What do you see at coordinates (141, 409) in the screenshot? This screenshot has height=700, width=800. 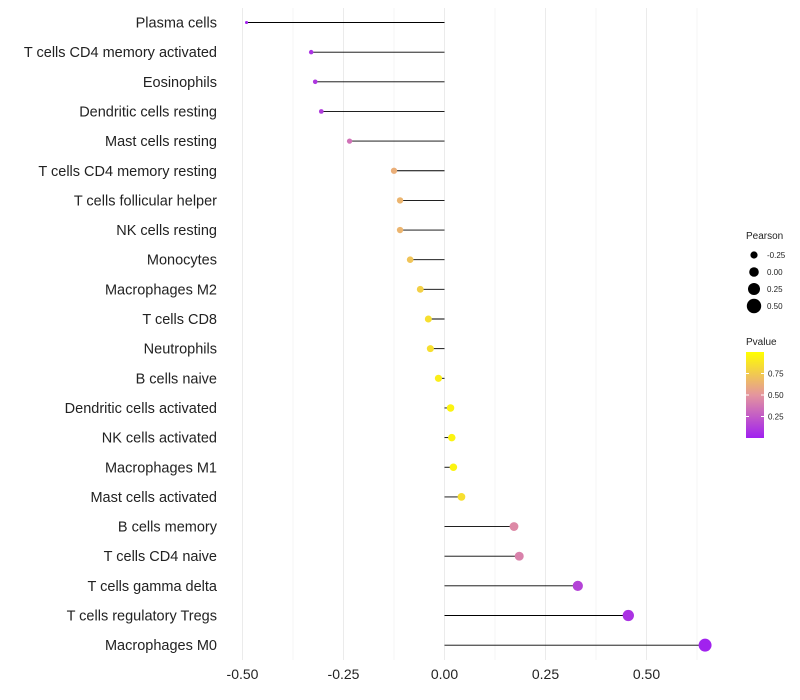 I see `y-tick-label: Dendritic cells activated` at bounding box center [141, 409].